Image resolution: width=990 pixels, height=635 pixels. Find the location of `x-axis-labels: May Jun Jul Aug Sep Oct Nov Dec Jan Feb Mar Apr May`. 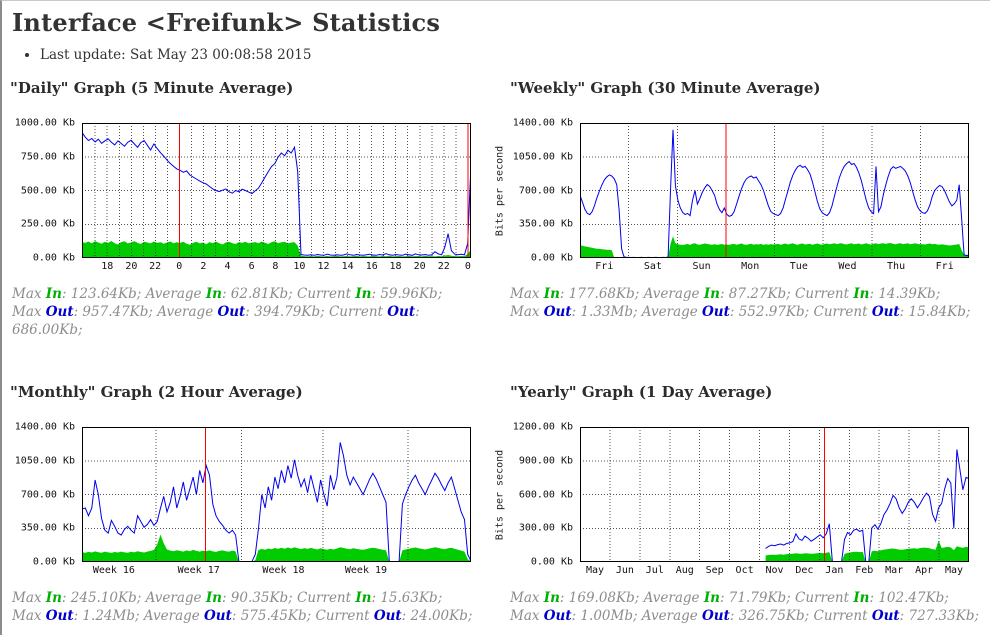

x-axis-labels: May Jun Jul Aug Sep Oct Nov Dec Jan Feb Mar Apr May is located at coordinates (774, 569).